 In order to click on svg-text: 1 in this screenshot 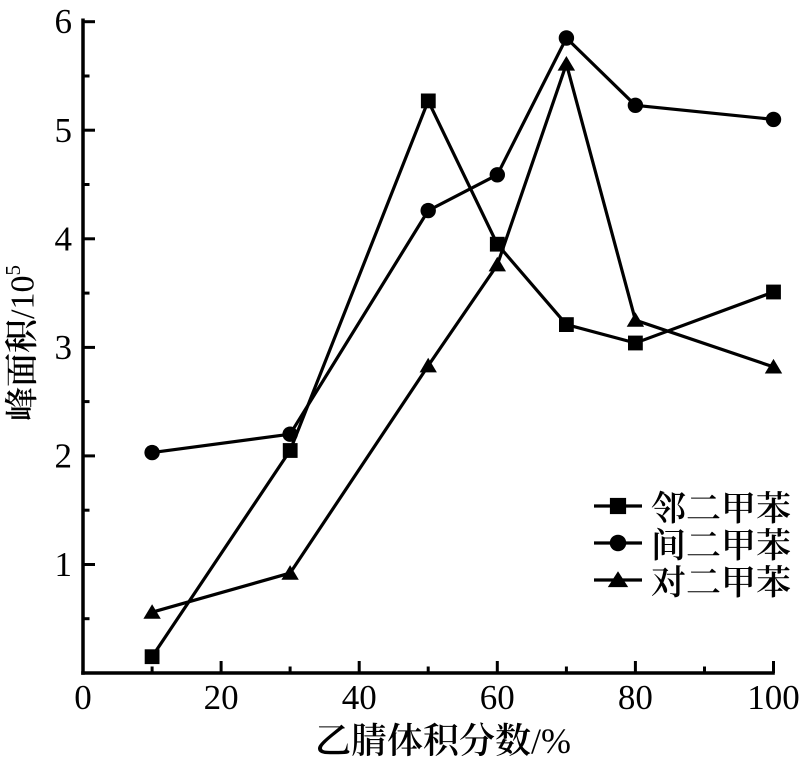, I will do `click(64, 564)`.